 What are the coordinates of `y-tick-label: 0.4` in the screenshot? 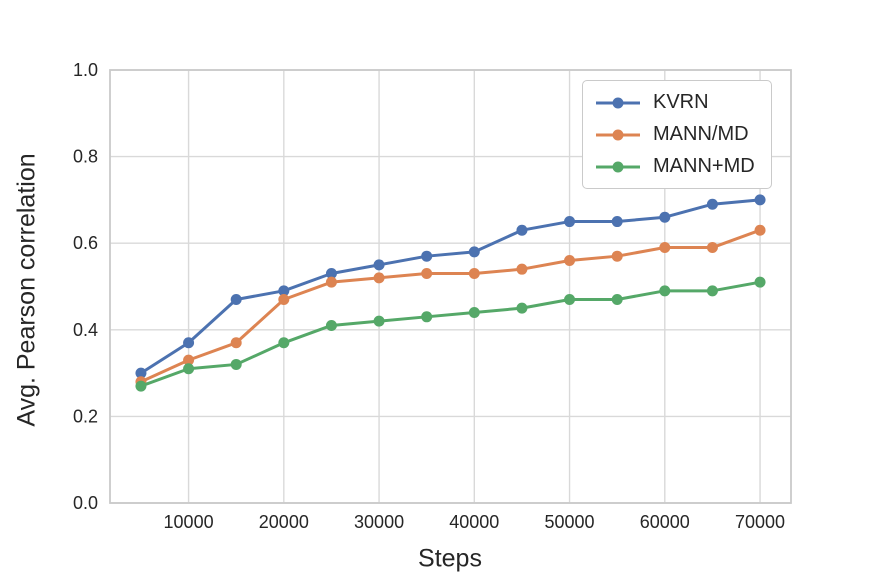 It's located at (85, 330).